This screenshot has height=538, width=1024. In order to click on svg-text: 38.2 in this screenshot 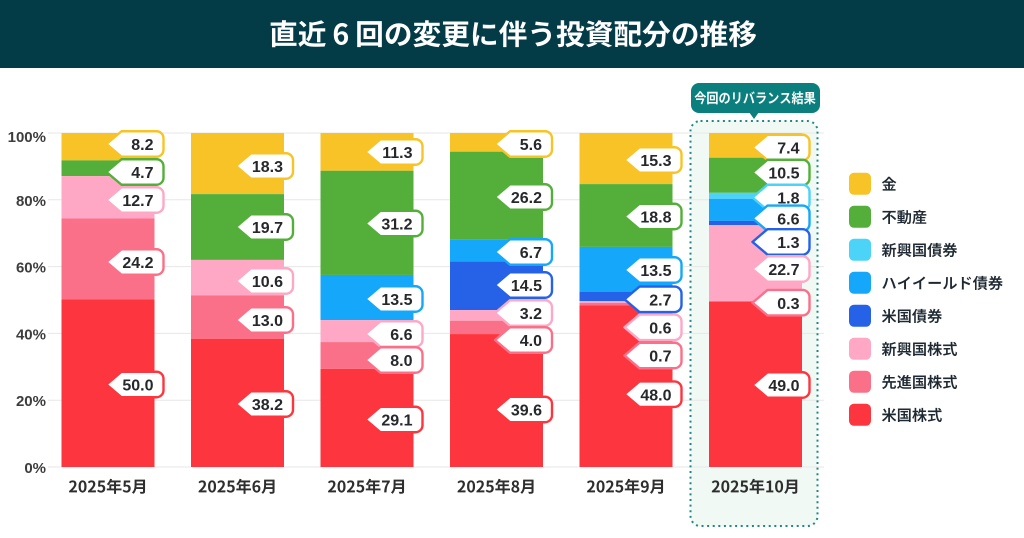, I will do `click(267, 405)`.